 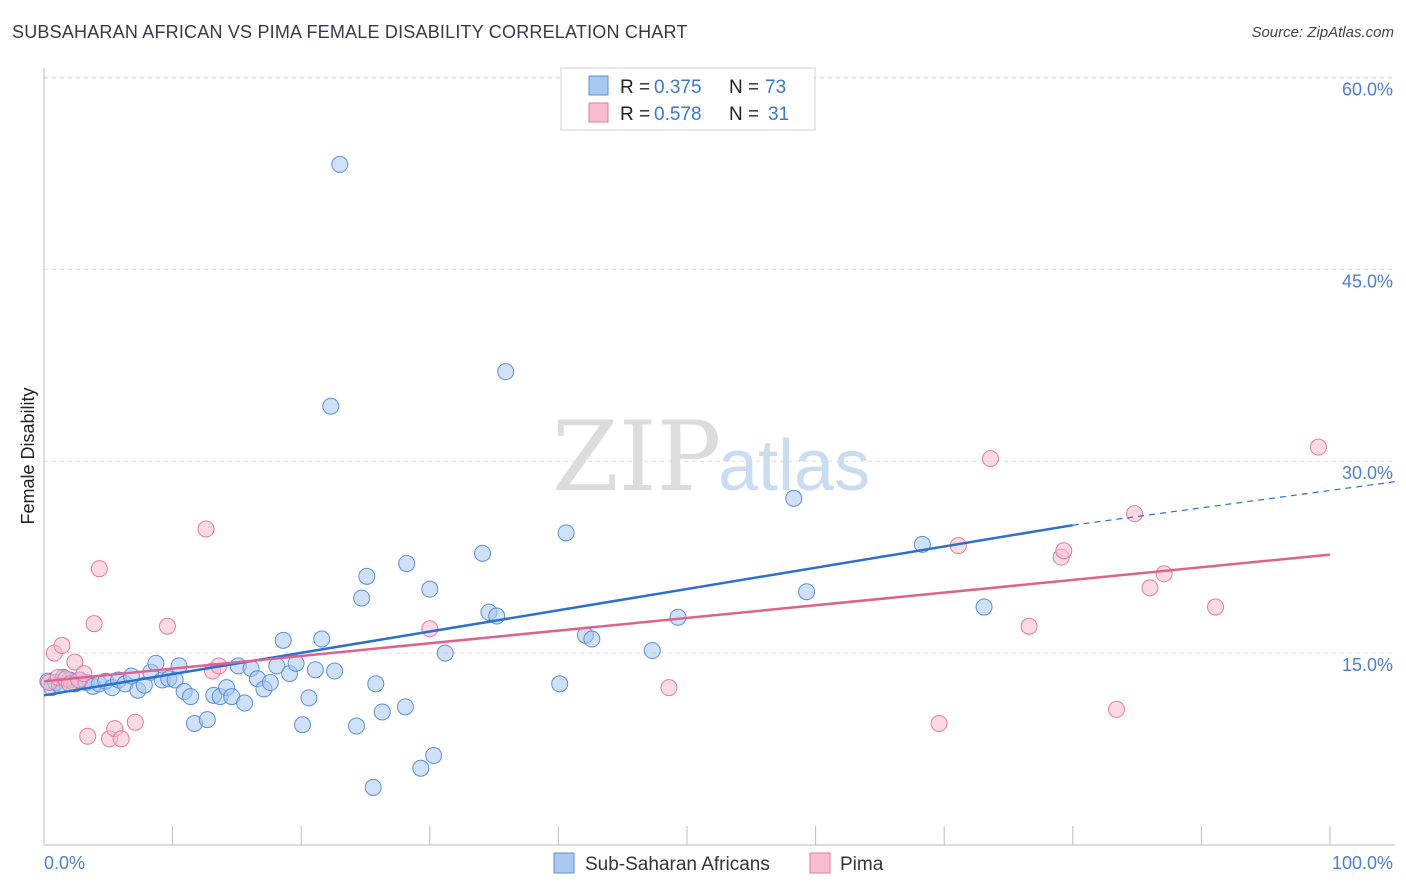 I want to click on x-tick-label-end: 100.0%, so click(x=1362, y=863).